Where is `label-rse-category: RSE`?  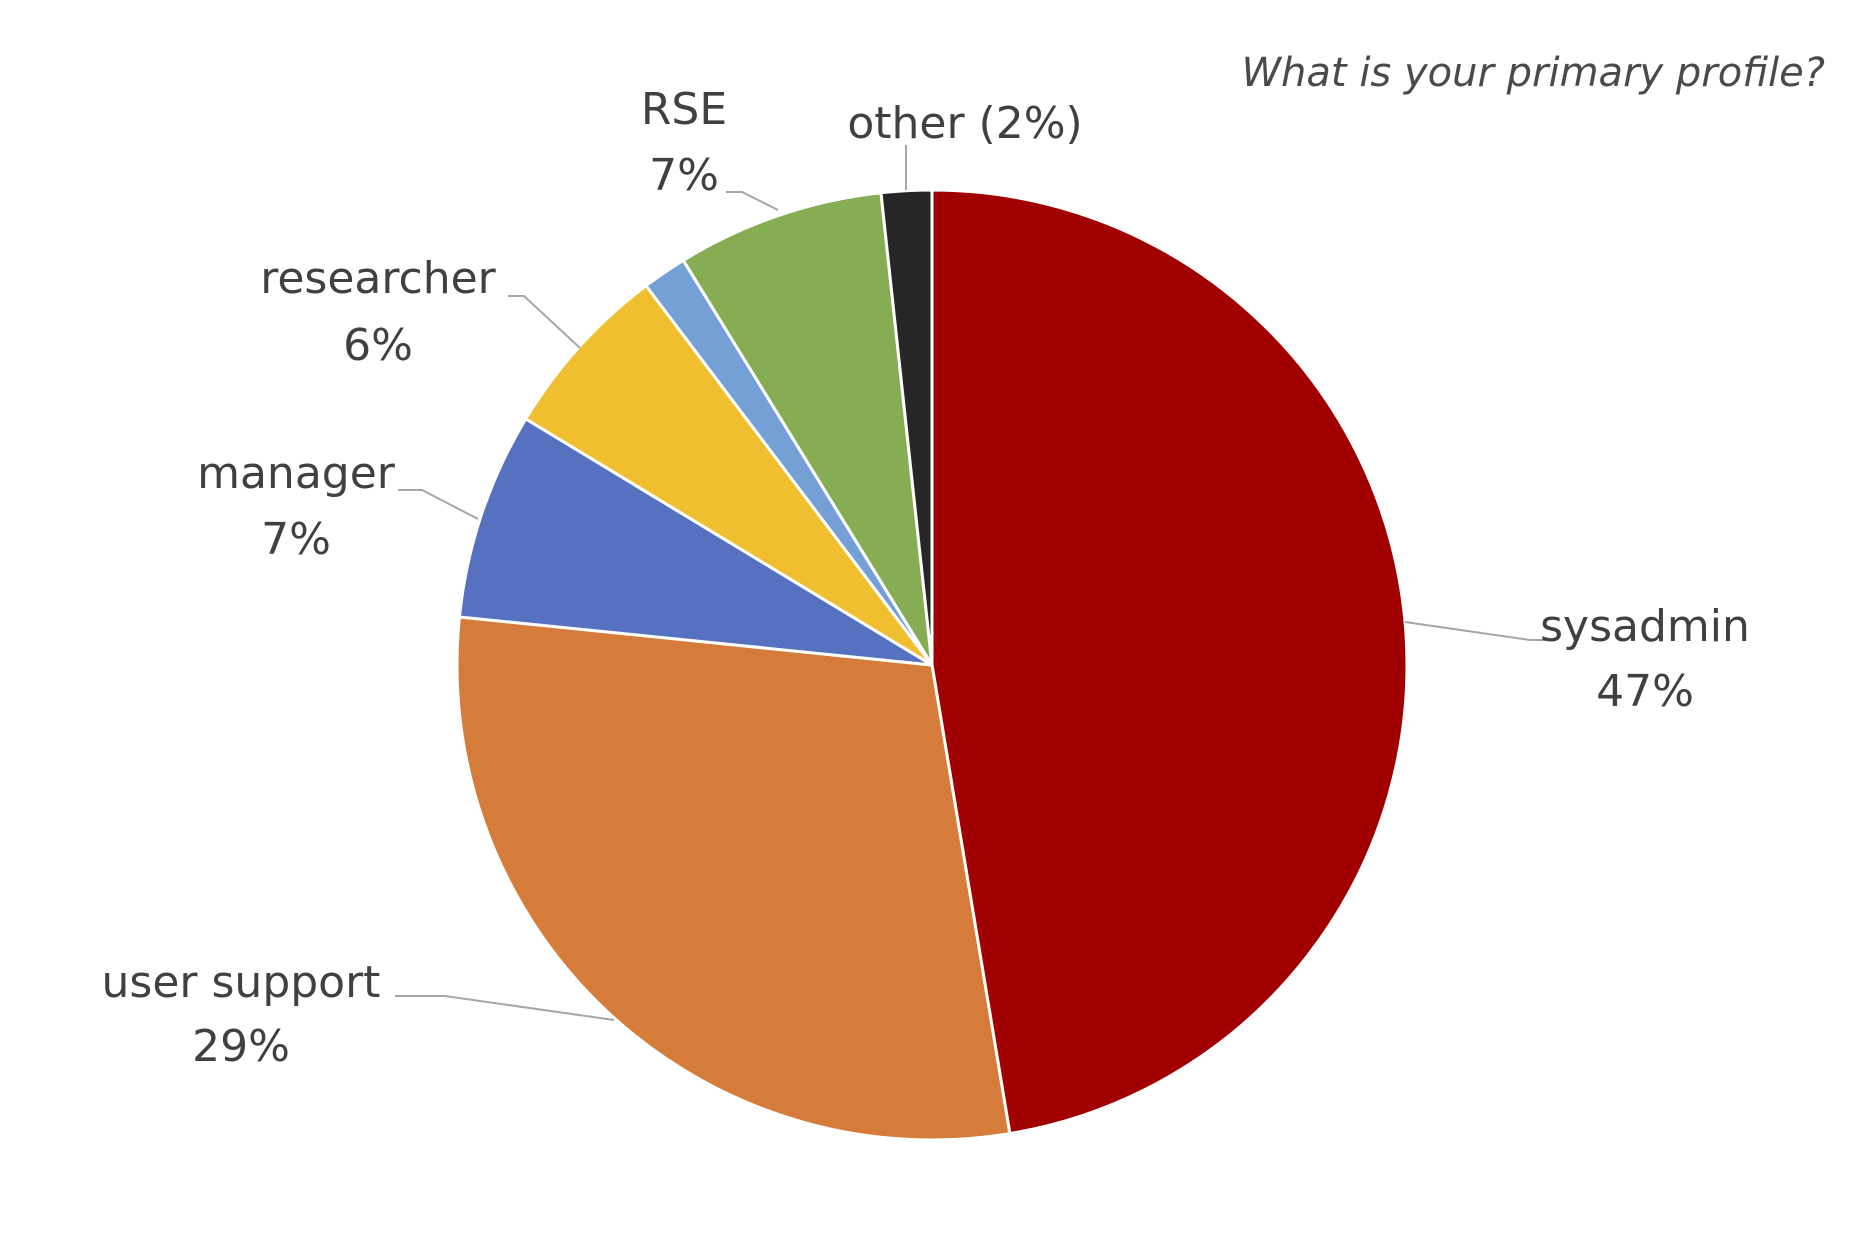 label-rse-category: RSE is located at coordinates (684, 109).